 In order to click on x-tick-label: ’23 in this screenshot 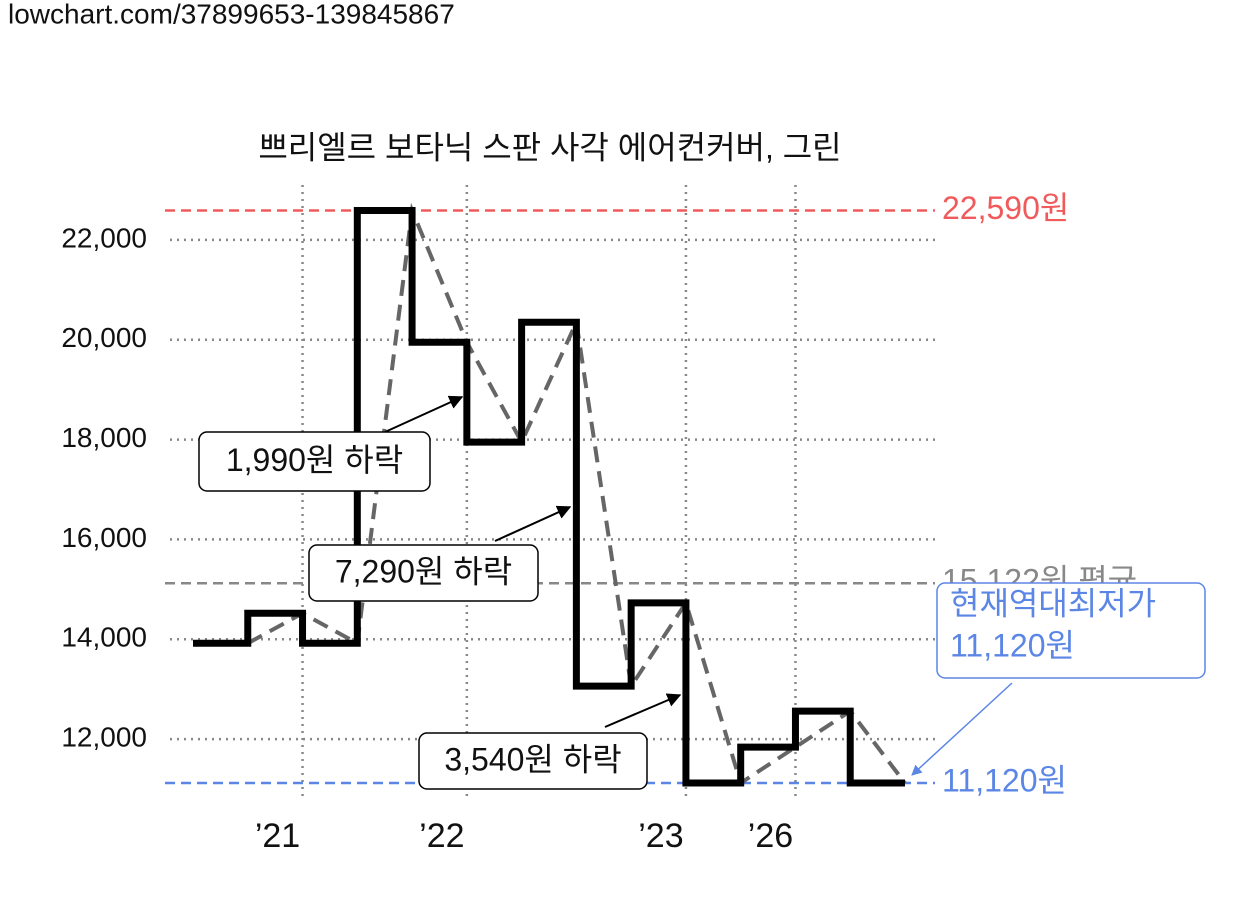, I will do `click(660, 836)`.